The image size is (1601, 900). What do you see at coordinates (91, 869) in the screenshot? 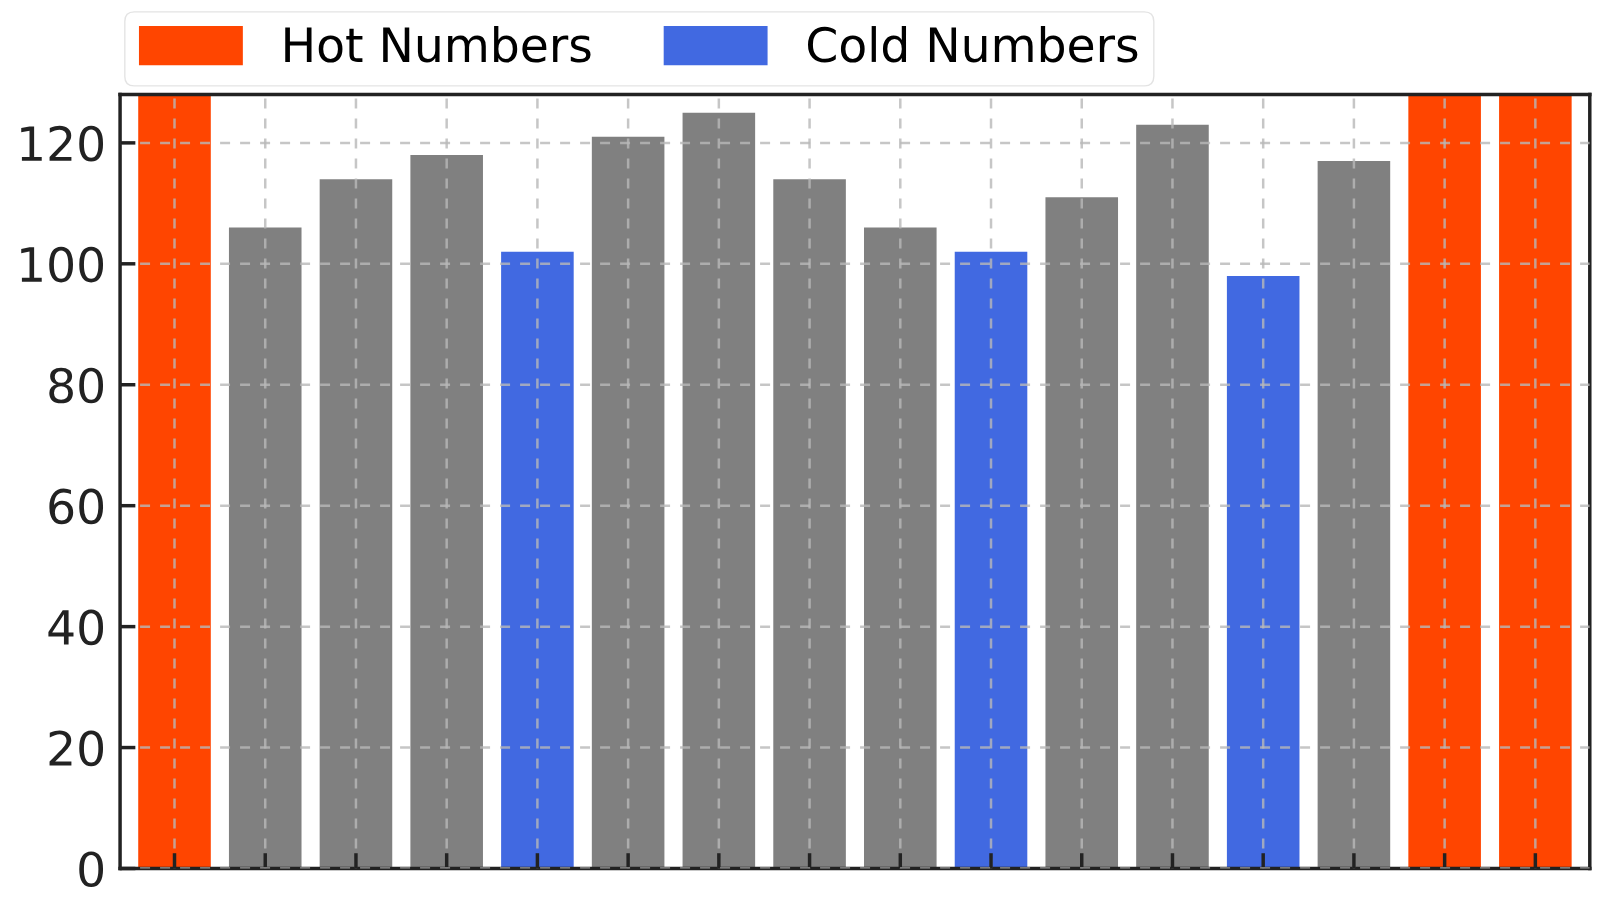
I see `y-tick-label: 0` at bounding box center [91, 869].